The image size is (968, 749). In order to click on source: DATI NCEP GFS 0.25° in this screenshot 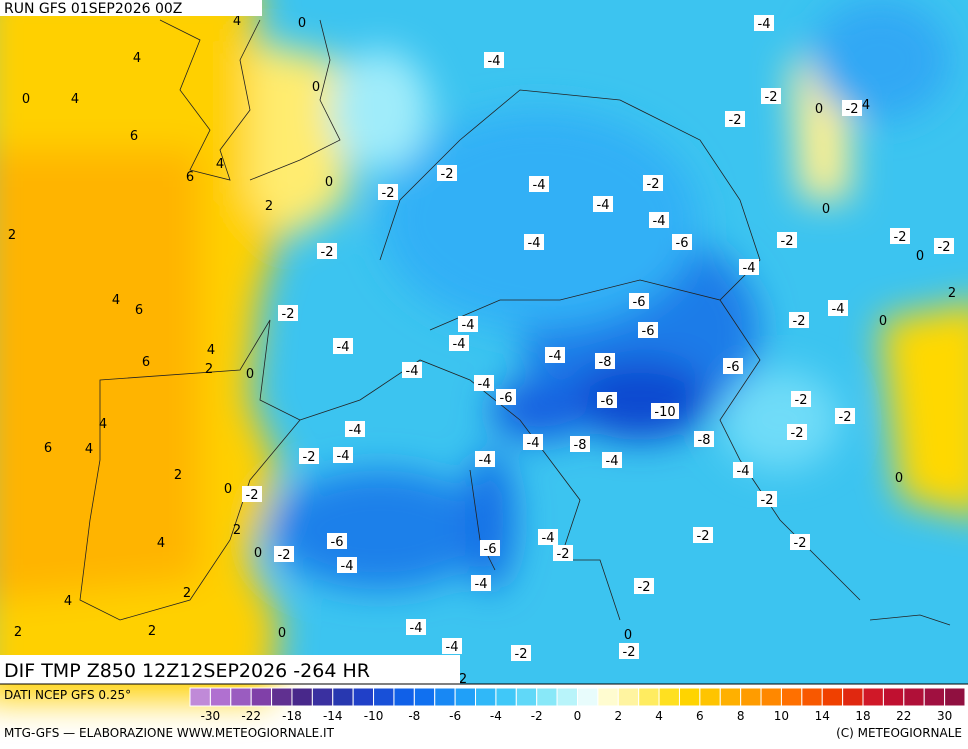, I will do `click(67, 695)`.